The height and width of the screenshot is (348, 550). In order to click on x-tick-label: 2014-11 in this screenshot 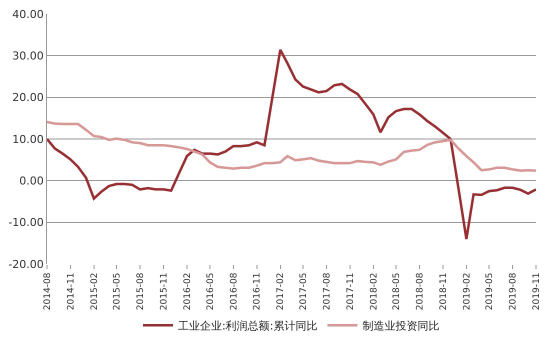, I will do `click(71, 291)`.